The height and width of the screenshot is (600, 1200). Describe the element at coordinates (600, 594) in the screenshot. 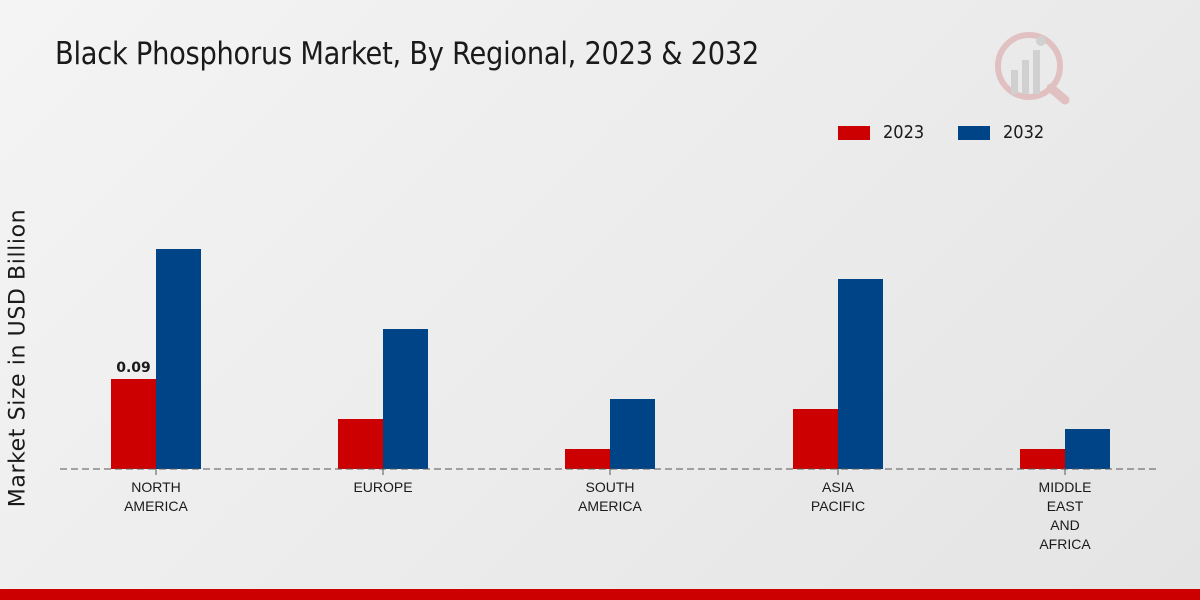

I see `bottom-accent-bar` at that location.